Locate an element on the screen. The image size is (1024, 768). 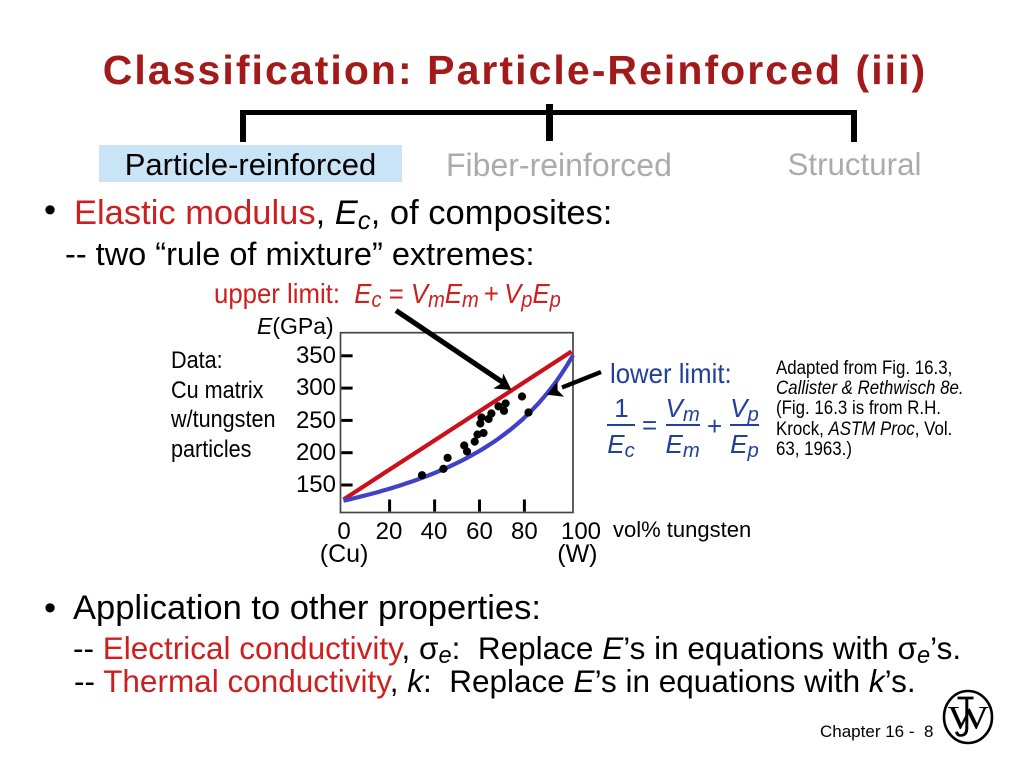
svg-text: W is located at coordinates (968, 718).